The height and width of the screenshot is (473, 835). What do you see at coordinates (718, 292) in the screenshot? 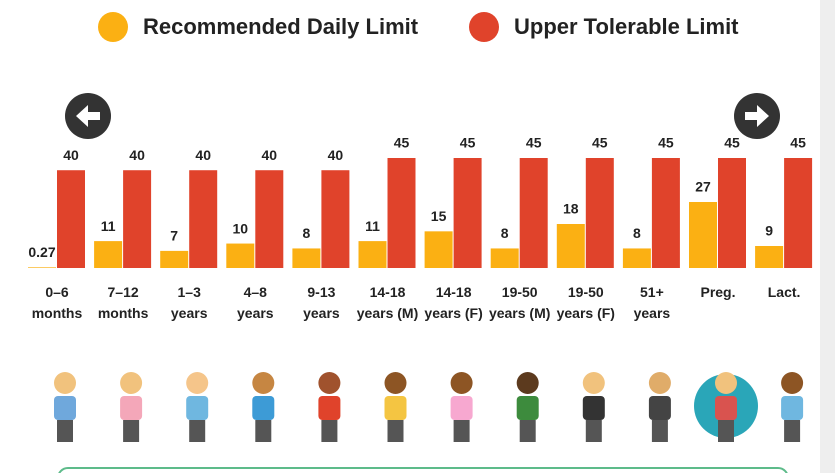
I see `category-label: Preg.` at bounding box center [718, 292].